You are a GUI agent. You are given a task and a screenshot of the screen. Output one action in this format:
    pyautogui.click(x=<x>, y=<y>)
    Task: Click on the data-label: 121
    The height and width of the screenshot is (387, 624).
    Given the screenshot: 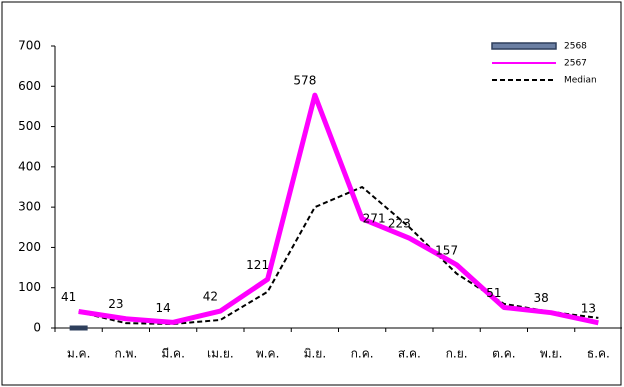 What is the action you would take?
    pyautogui.click(x=257, y=265)
    